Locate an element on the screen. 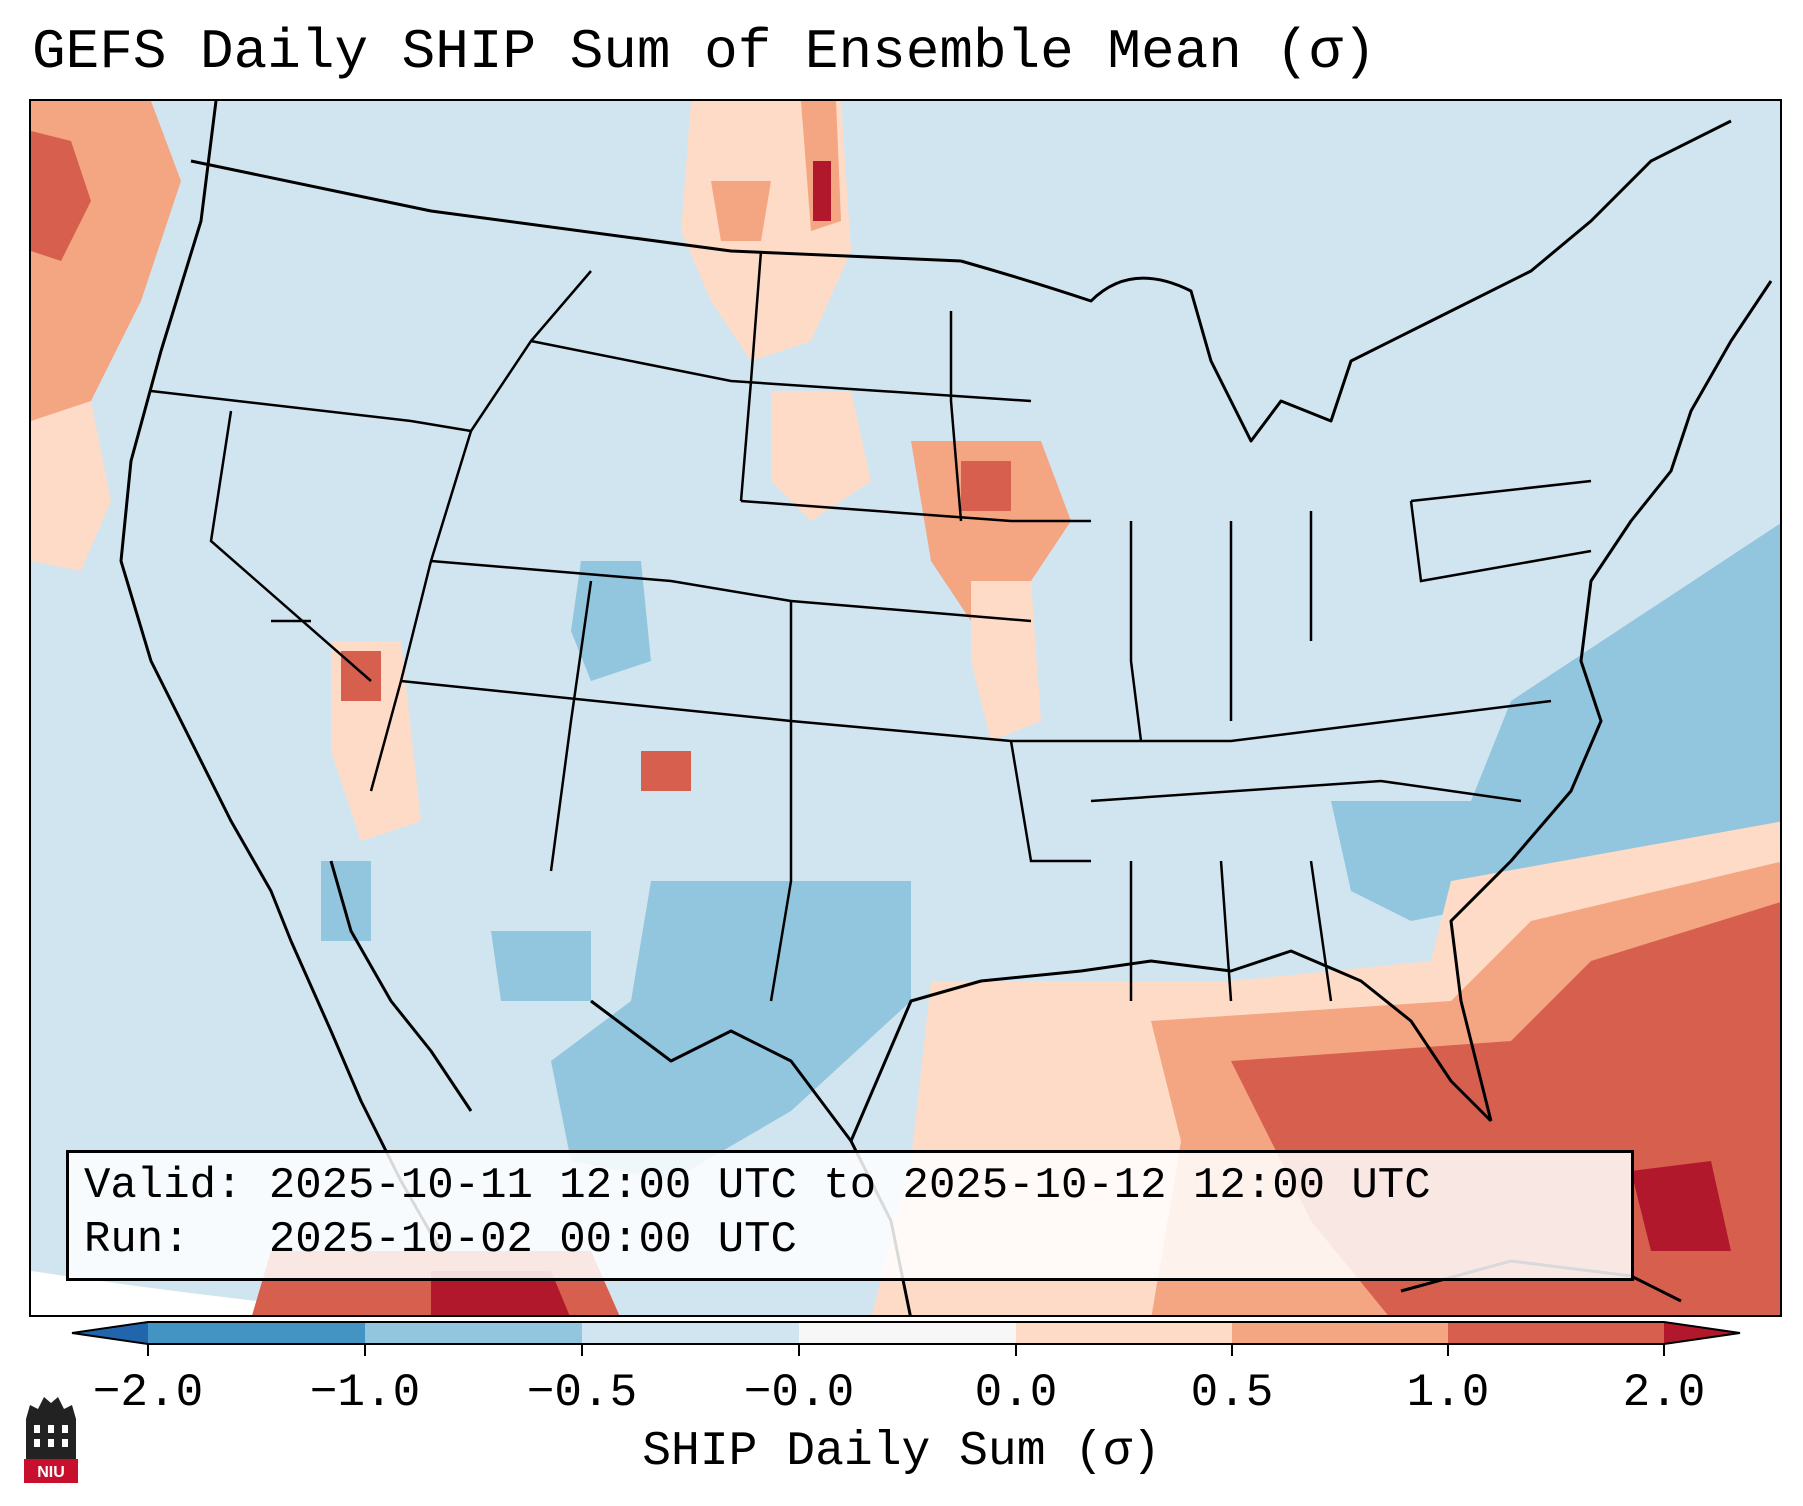 This screenshot has height=1506, width=1803. colorbar-tick-label: −0.5 is located at coordinates (582, 1393).